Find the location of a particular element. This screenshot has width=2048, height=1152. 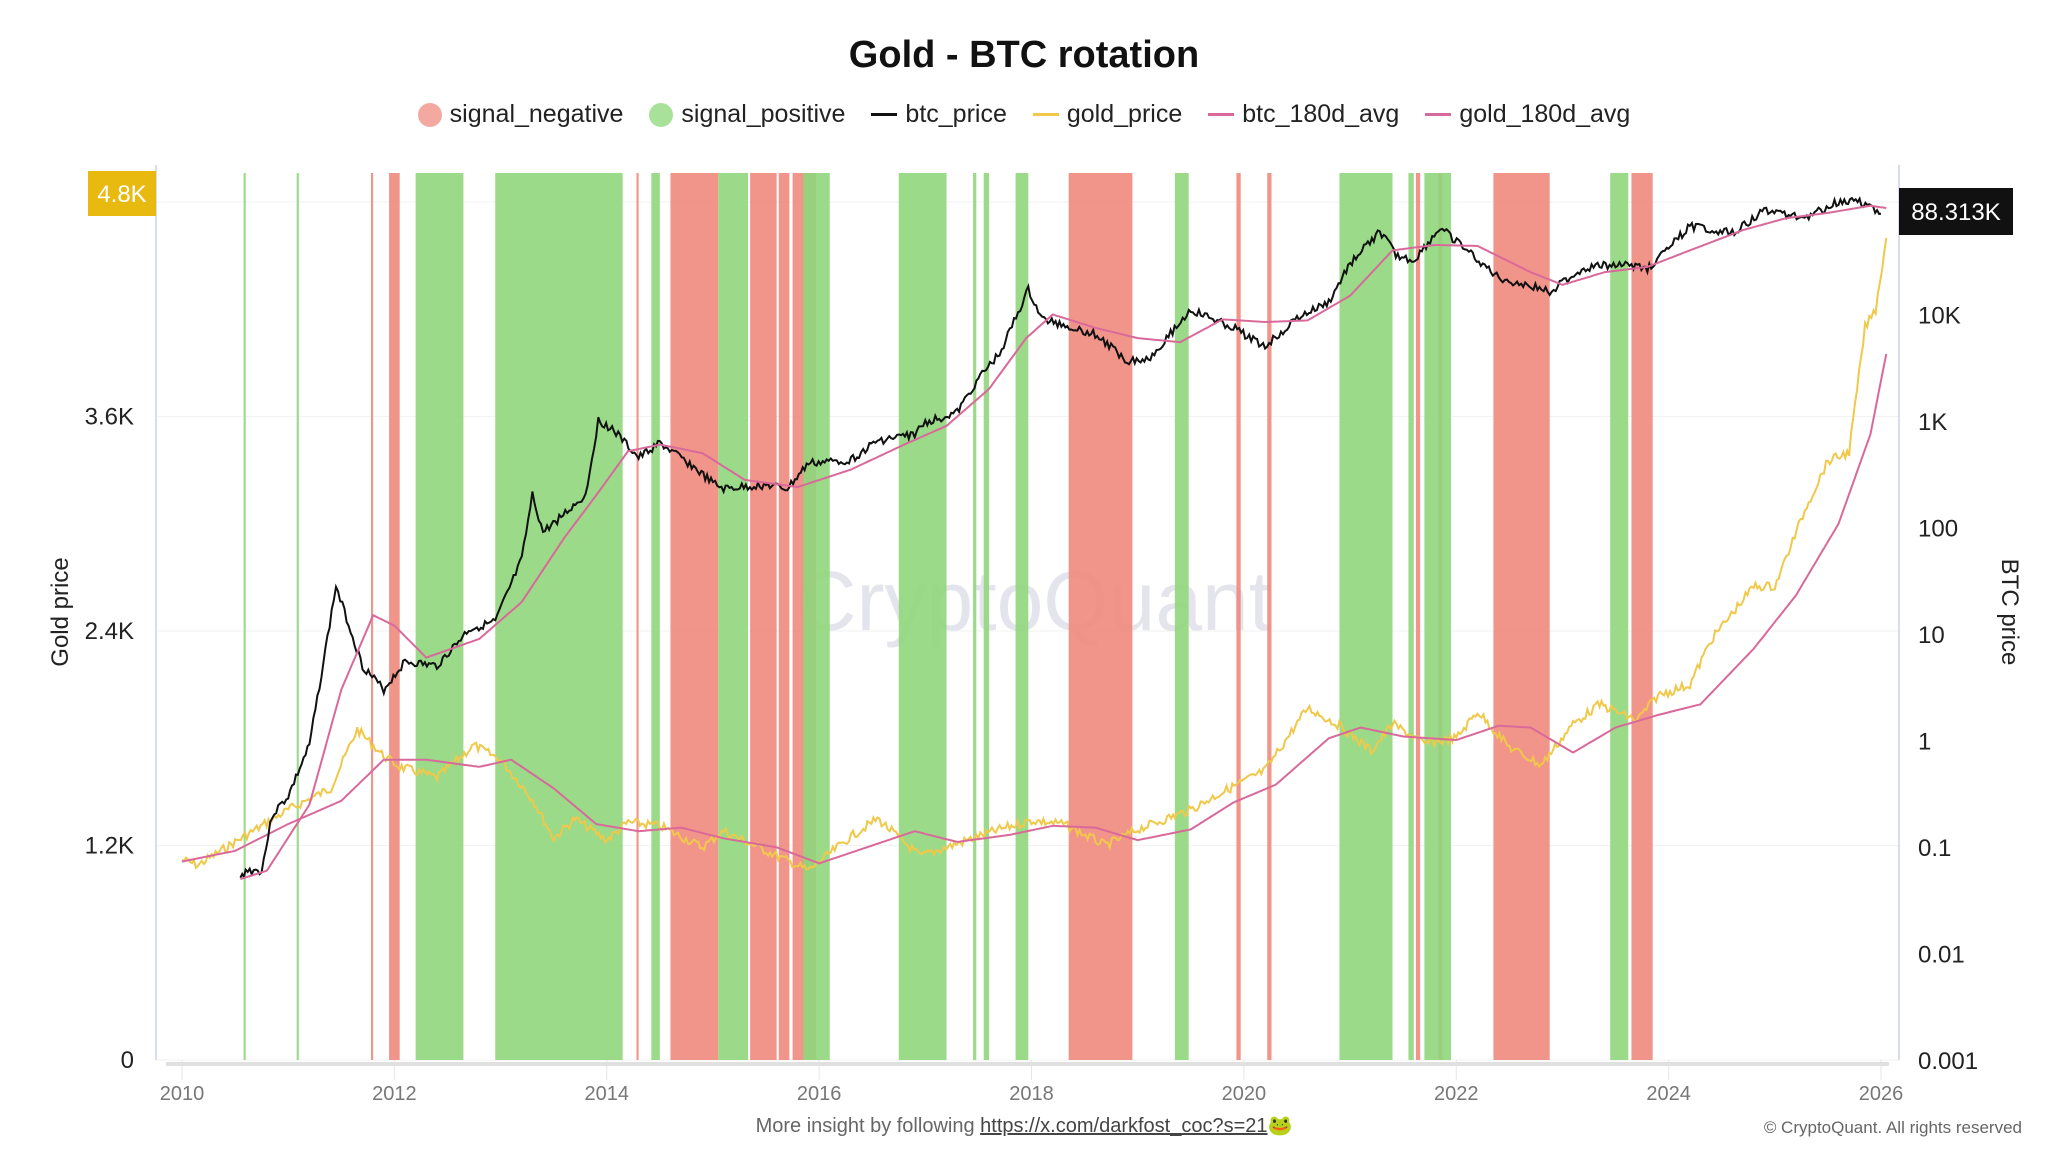

left-tick-label: 2.4K is located at coordinates (109, 631).